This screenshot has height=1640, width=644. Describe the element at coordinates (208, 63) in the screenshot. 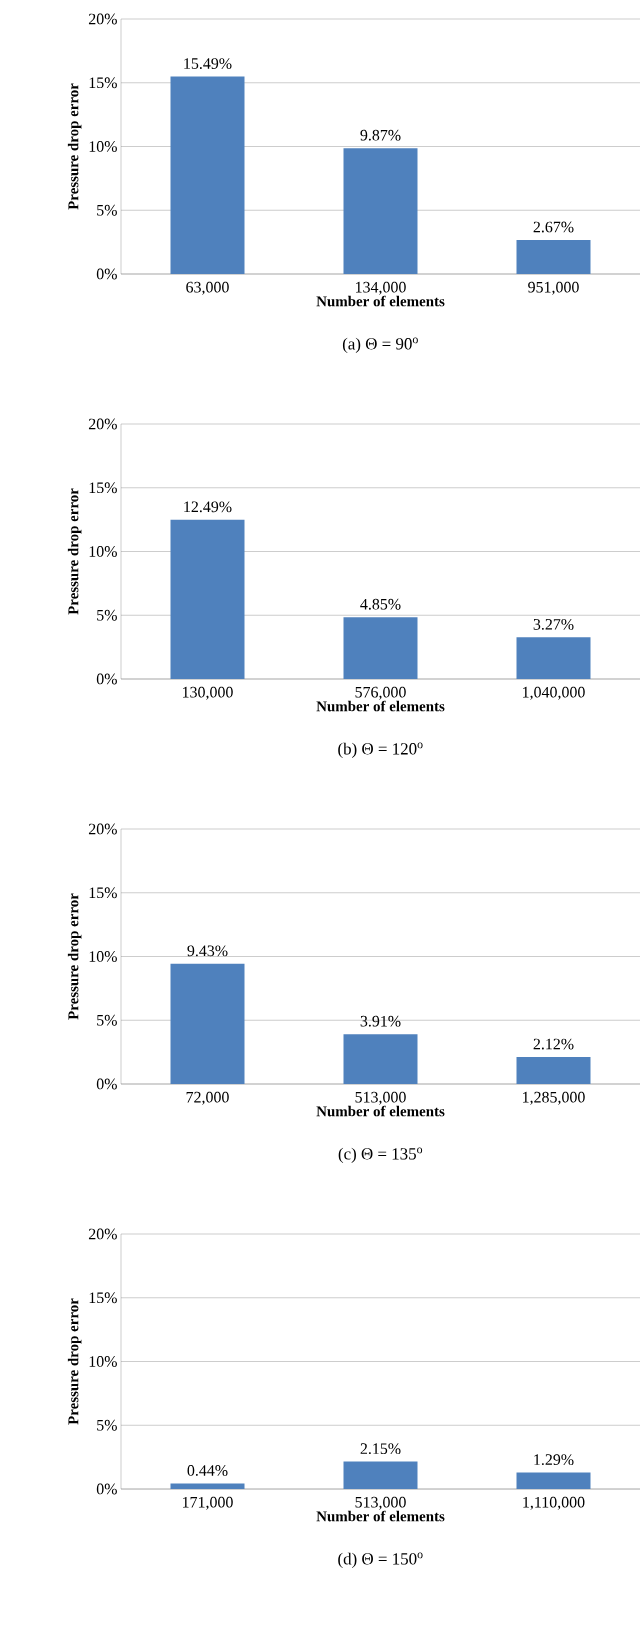

I see `data-label: 15.49%` at that location.